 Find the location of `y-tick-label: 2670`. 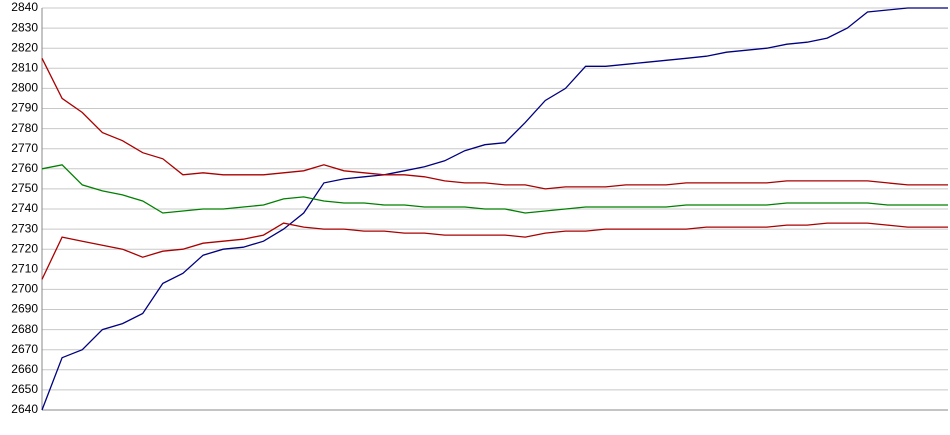

y-tick-label: 2670 is located at coordinates (24, 349).